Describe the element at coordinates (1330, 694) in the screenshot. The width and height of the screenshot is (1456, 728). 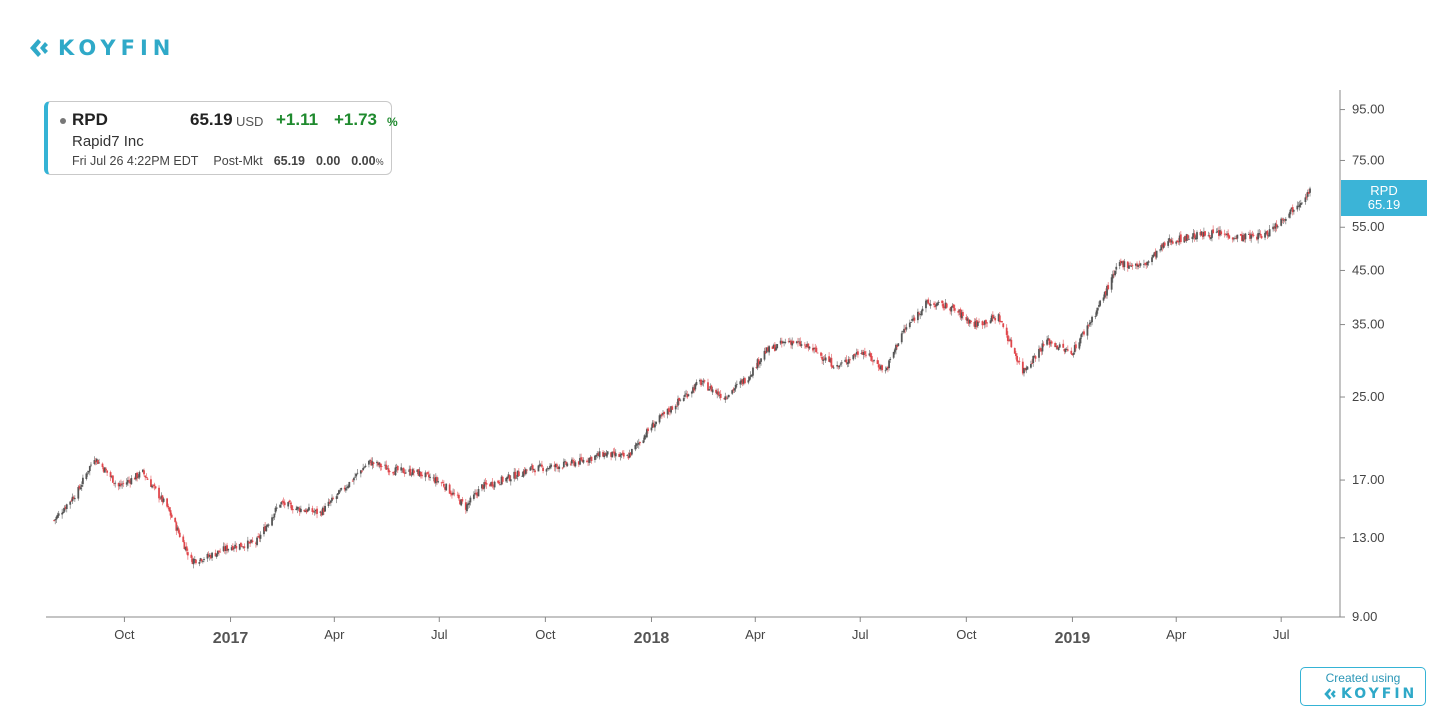
I see `koyfin-chevron-icon` at that location.